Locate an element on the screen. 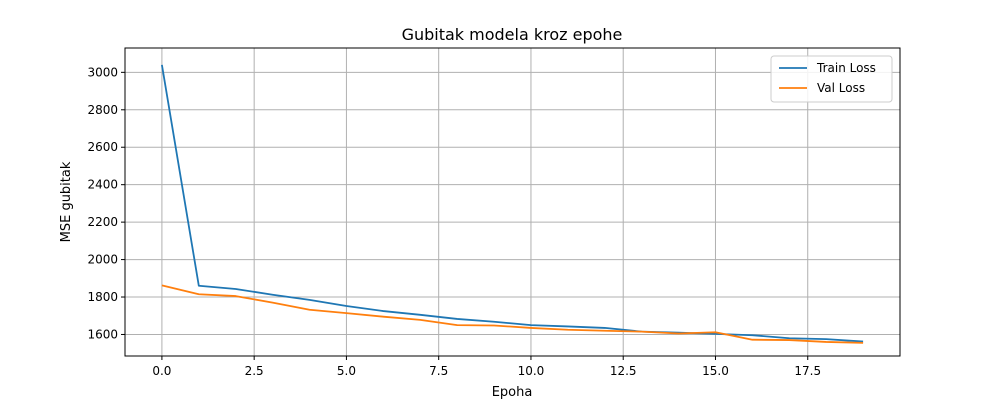 The height and width of the screenshot is (404, 1000). x-tick-label: 5.0 is located at coordinates (346, 371).